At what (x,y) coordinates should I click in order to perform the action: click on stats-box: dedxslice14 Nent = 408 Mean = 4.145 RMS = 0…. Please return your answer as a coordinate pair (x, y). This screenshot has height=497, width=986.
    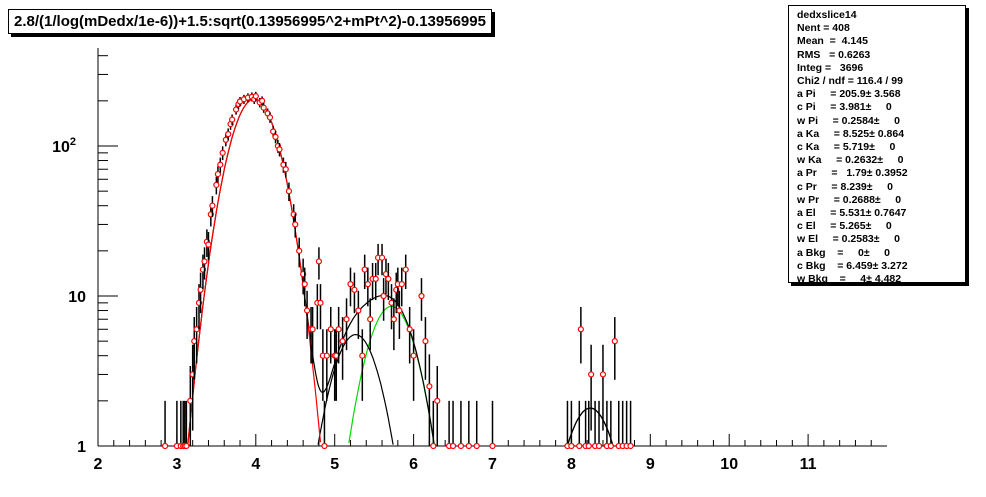
    Looking at the image, I should click on (877, 145).